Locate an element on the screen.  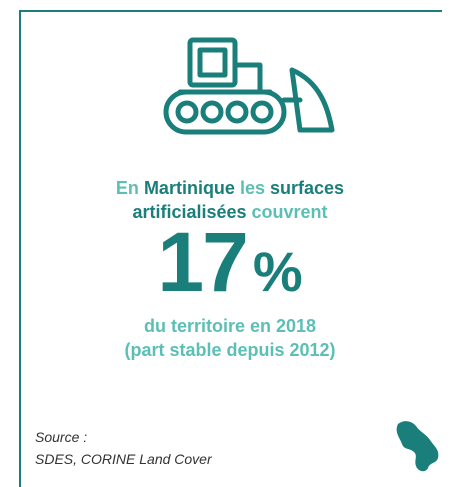
source-label: Source : is located at coordinates (61, 437).